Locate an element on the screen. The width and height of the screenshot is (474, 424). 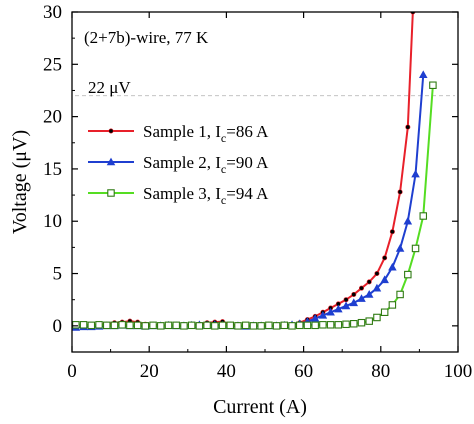
x-axis-title: Current (A) is located at coordinates (260, 407).